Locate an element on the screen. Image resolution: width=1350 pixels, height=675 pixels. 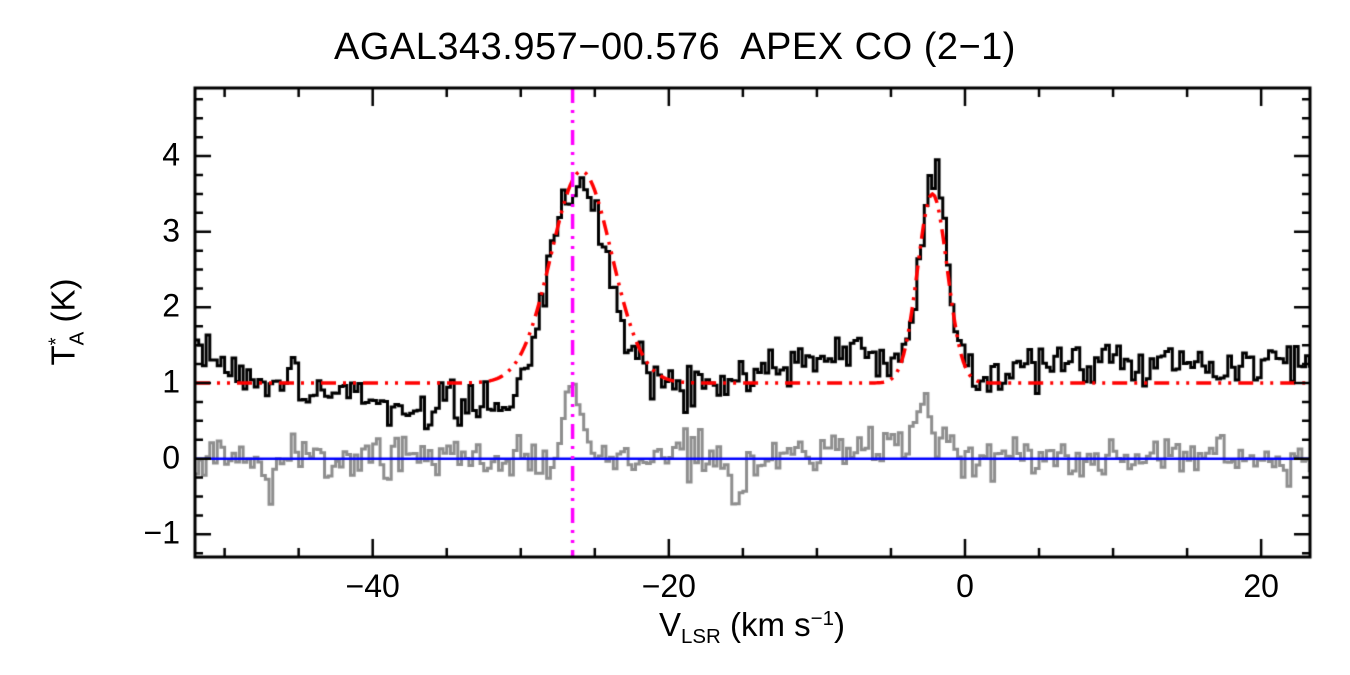
x-axis-label-subscript: LSR is located at coordinates (701, 637).